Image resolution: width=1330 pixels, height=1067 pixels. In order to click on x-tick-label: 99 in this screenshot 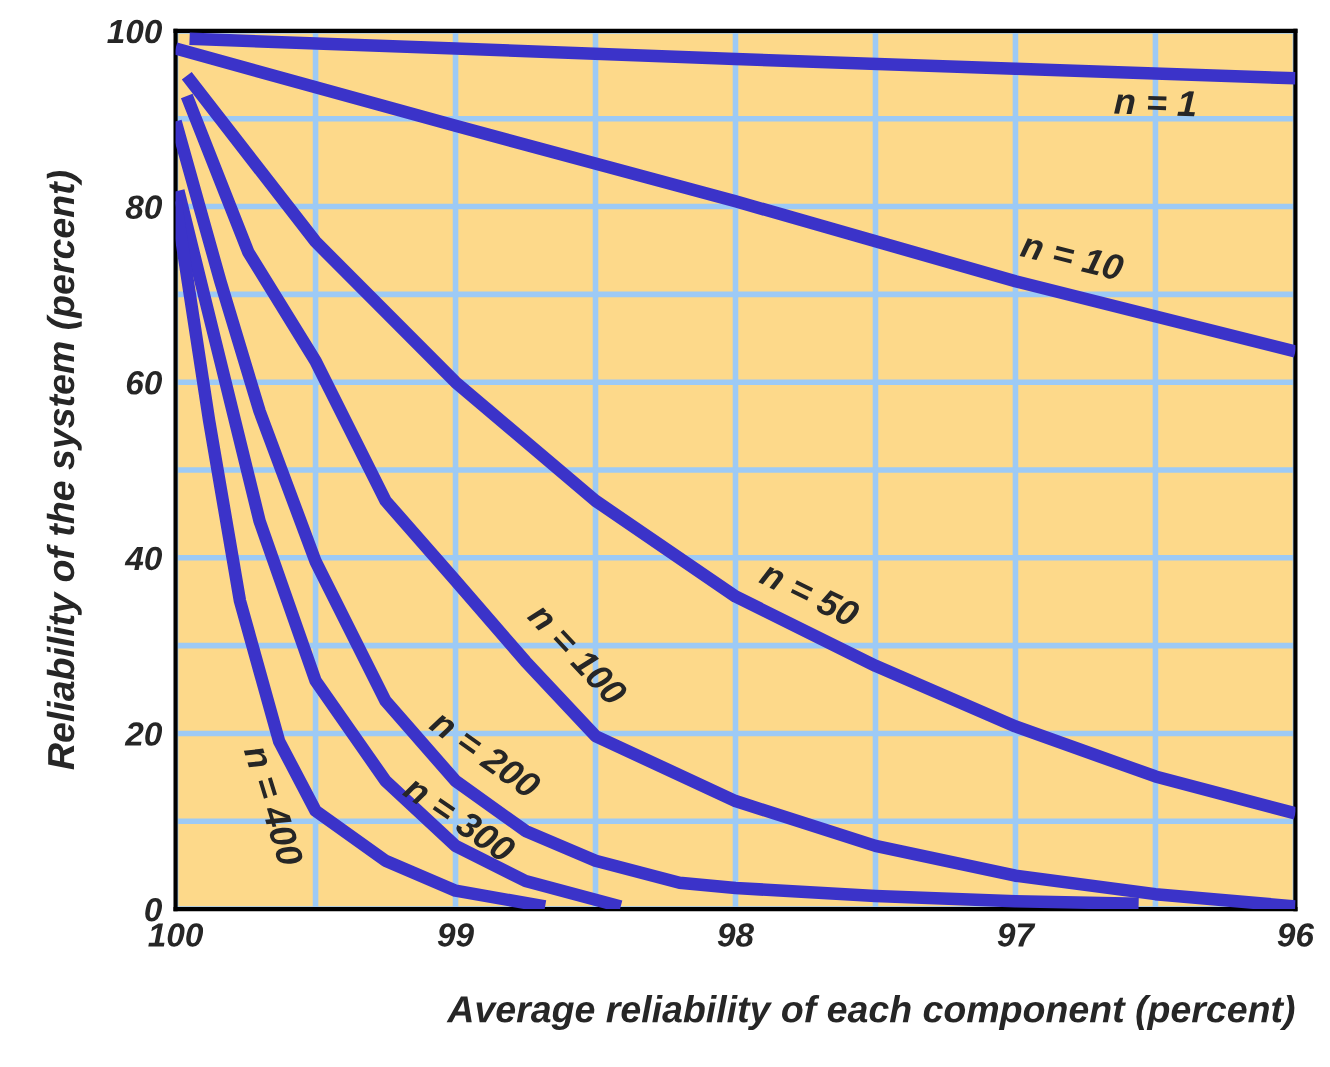, I will do `click(455, 935)`.